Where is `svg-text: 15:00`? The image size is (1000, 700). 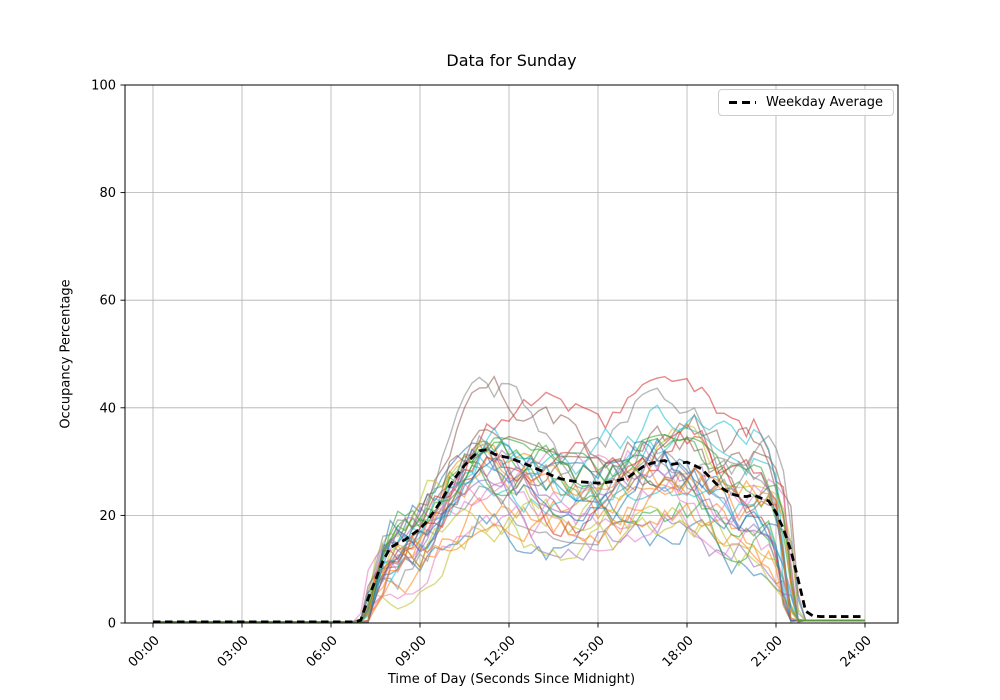
svg-text: 15:00 is located at coordinates (589, 651).